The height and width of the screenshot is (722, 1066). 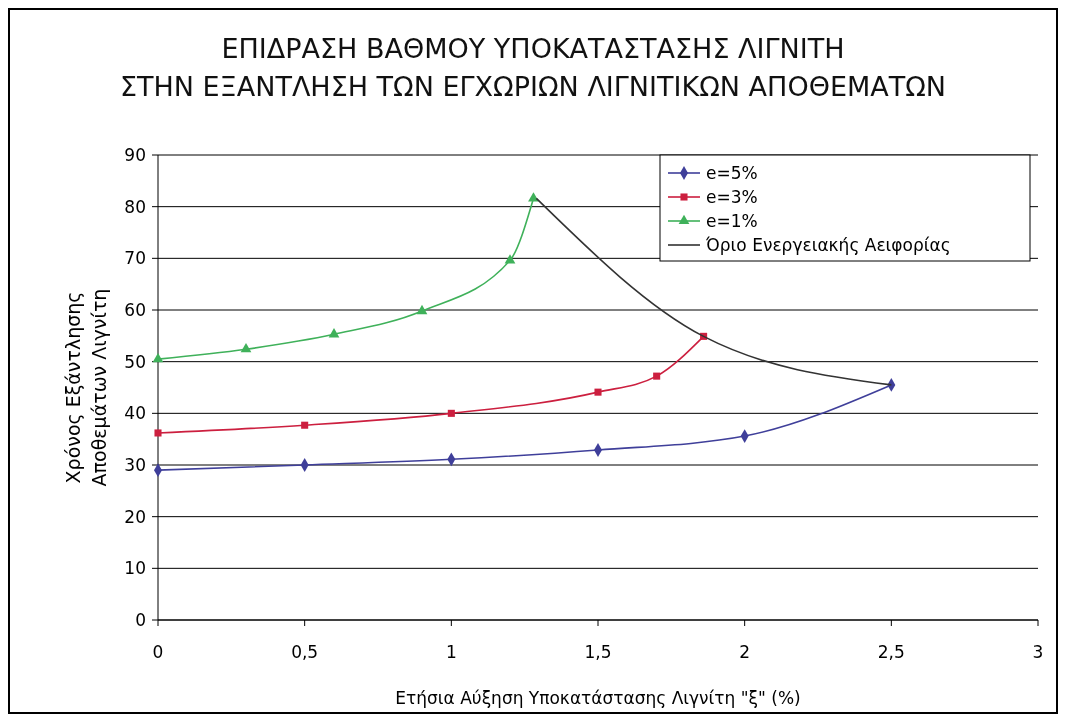 What do you see at coordinates (135, 258) in the screenshot?
I see `y-tick-label: 70` at bounding box center [135, 258].